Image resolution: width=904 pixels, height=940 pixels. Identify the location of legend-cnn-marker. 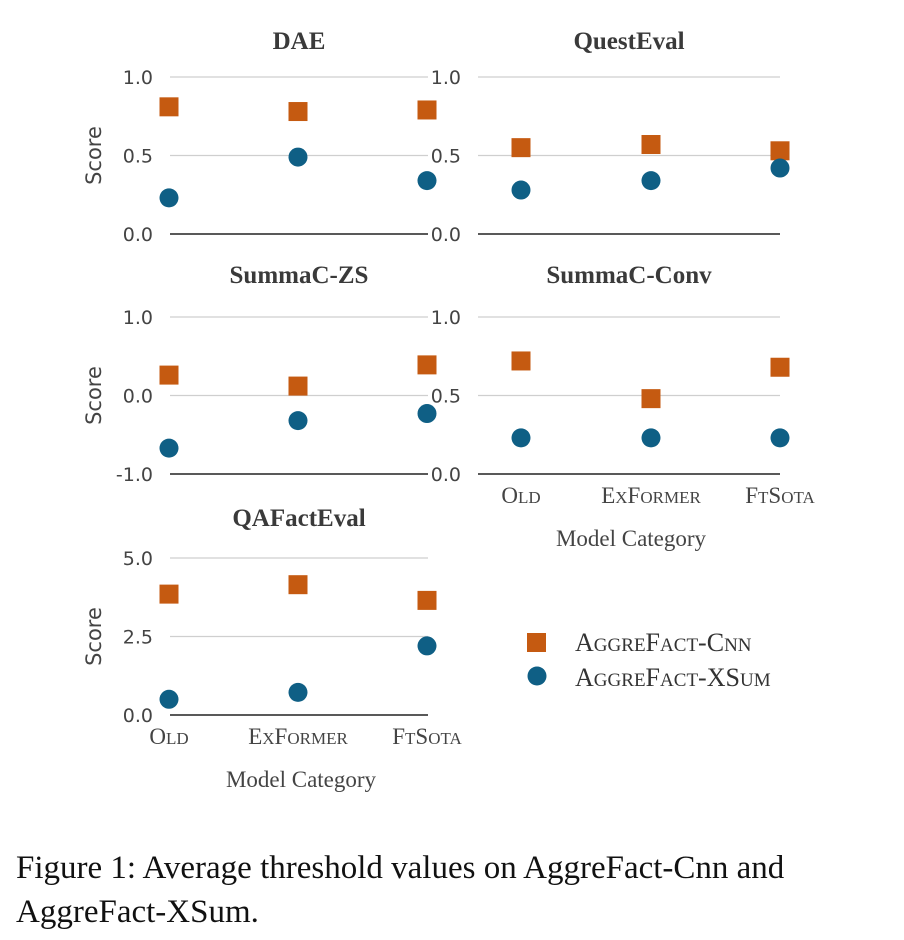
(536, 642).